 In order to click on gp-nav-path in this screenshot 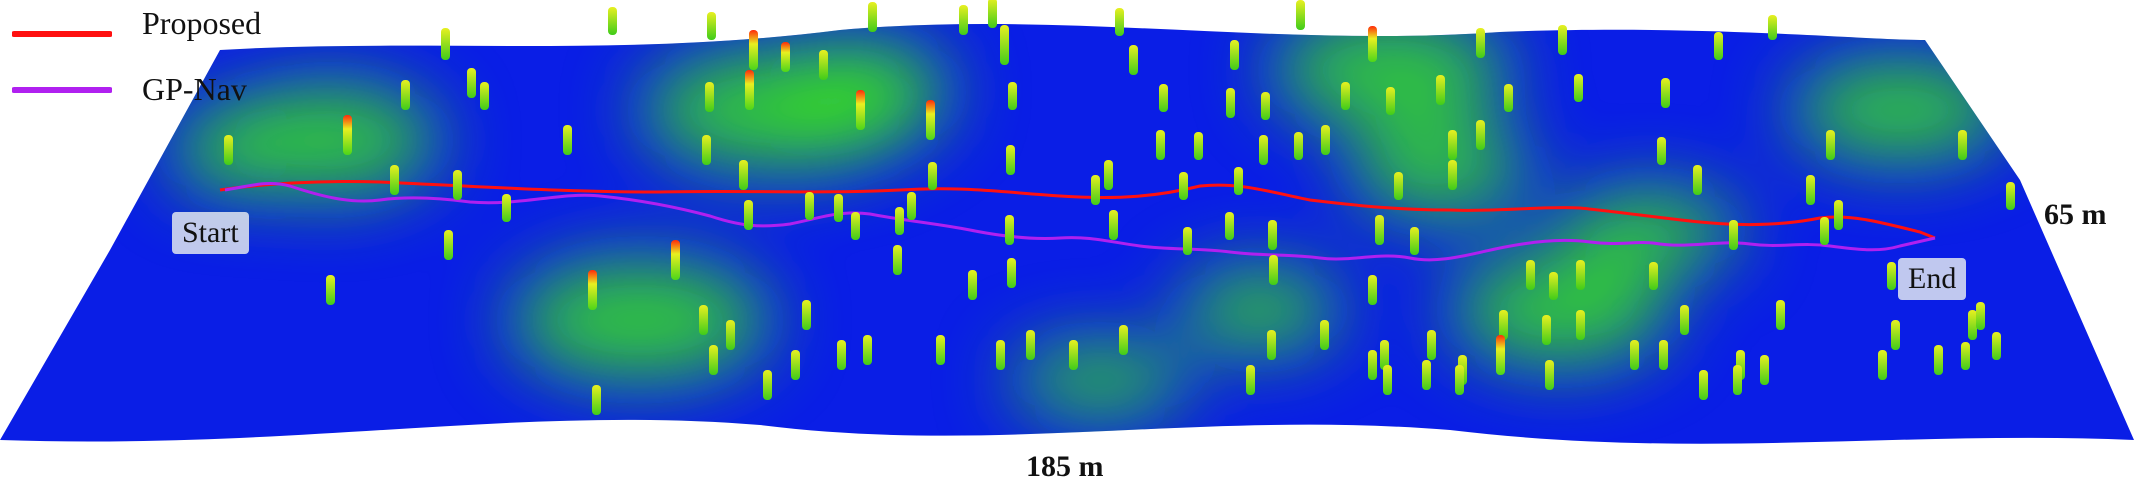, I will do `click(1080, 221)`.